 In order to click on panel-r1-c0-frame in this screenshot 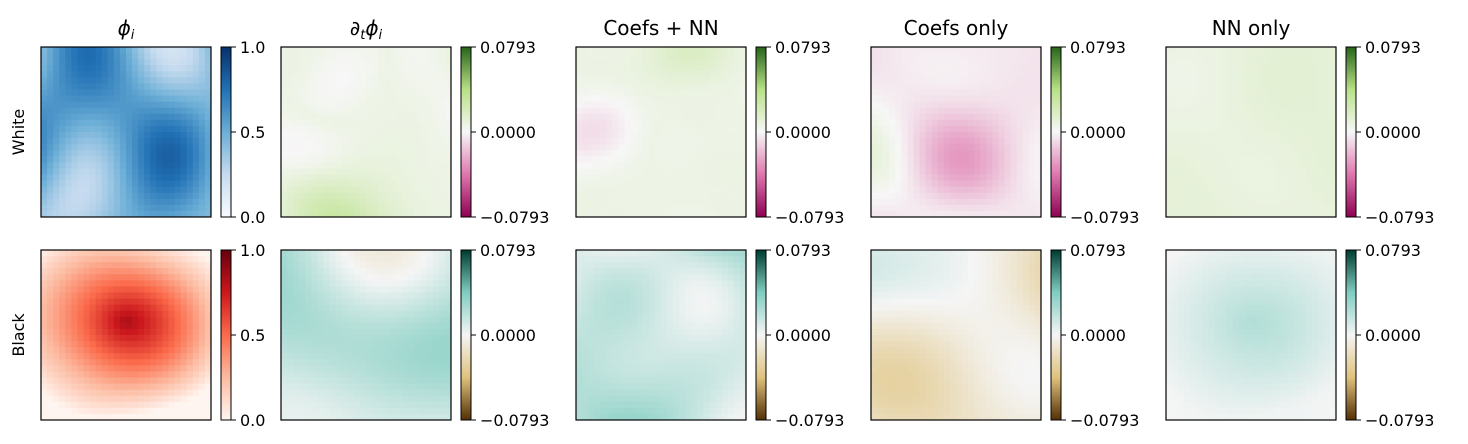, I will do `click(126, 335)`.